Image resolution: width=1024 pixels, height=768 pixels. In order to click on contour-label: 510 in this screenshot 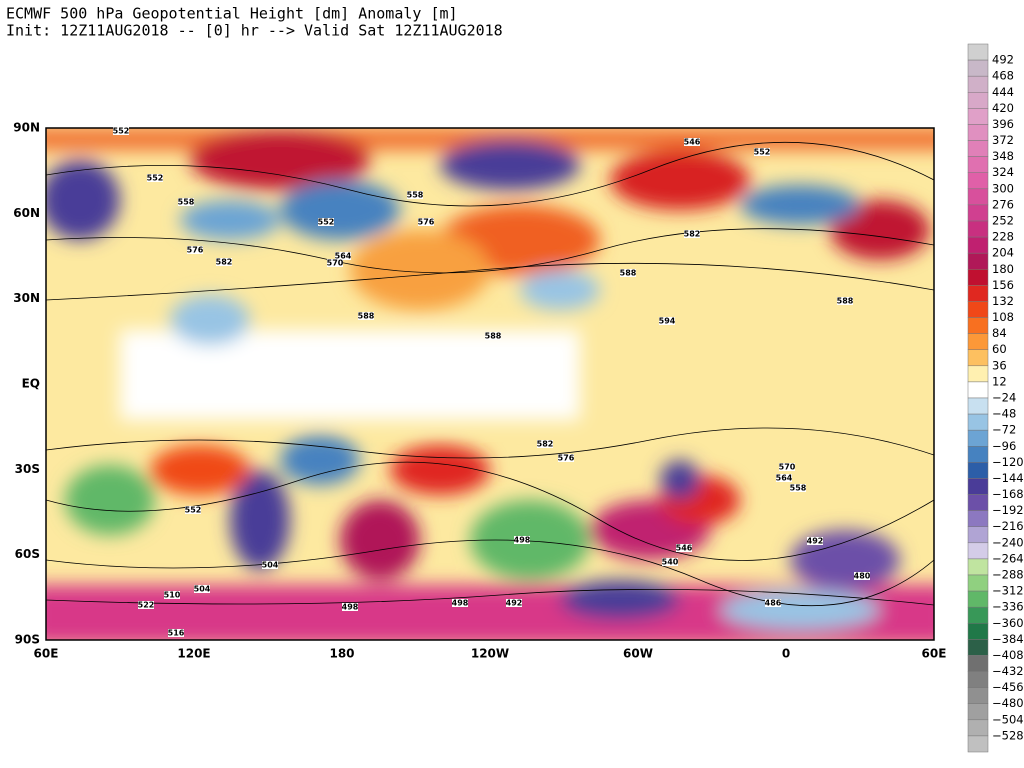, I will do `click(172, 595)`.